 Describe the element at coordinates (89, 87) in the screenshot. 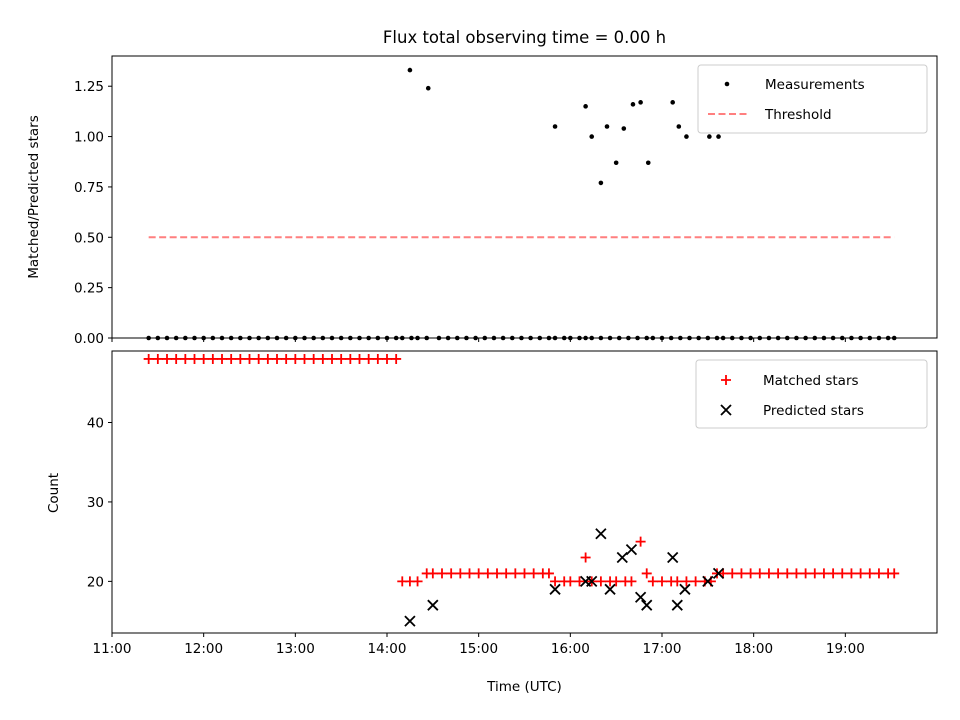

I see `top-y-tick-label: 1.25` at that location.